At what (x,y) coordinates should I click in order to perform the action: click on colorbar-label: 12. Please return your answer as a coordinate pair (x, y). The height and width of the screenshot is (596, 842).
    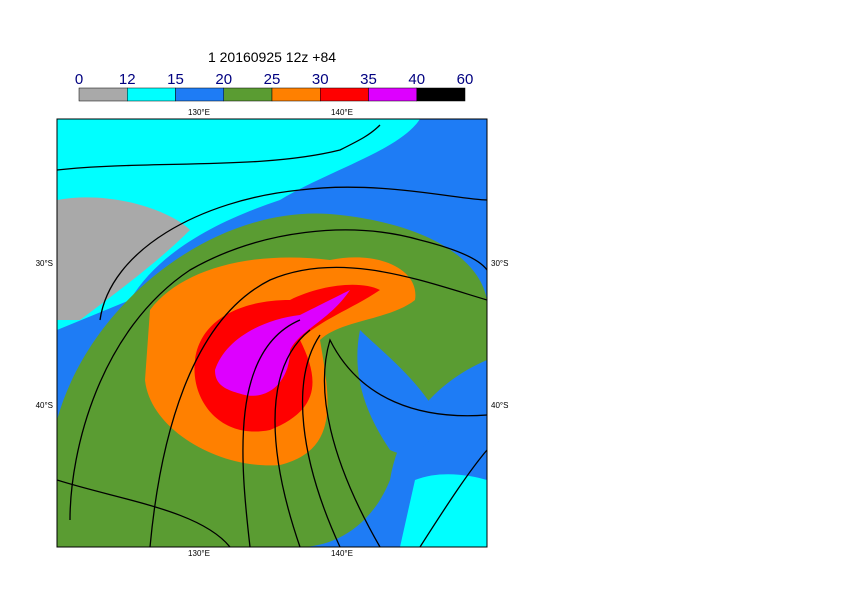
    Looking at the image, I should click on (127, 79).